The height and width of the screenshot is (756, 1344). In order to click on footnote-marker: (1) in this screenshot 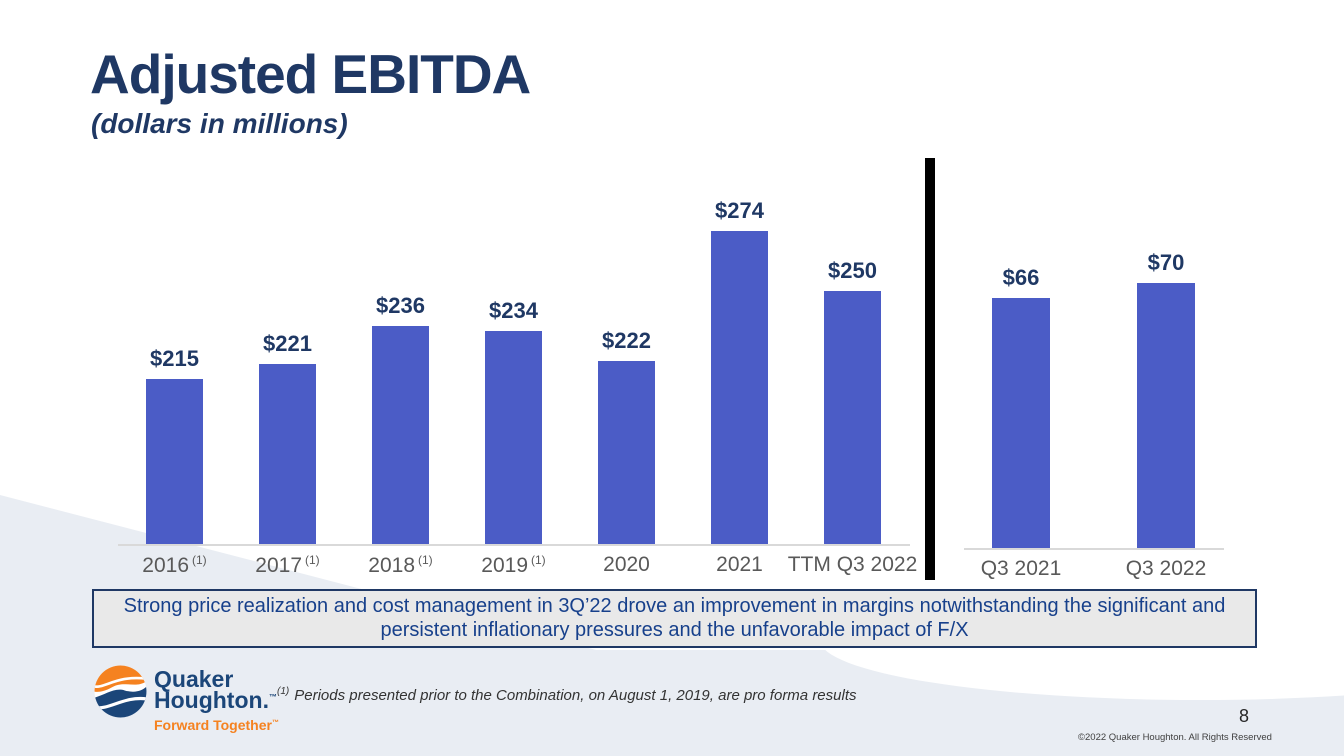, I will do `click(283, 691)`.